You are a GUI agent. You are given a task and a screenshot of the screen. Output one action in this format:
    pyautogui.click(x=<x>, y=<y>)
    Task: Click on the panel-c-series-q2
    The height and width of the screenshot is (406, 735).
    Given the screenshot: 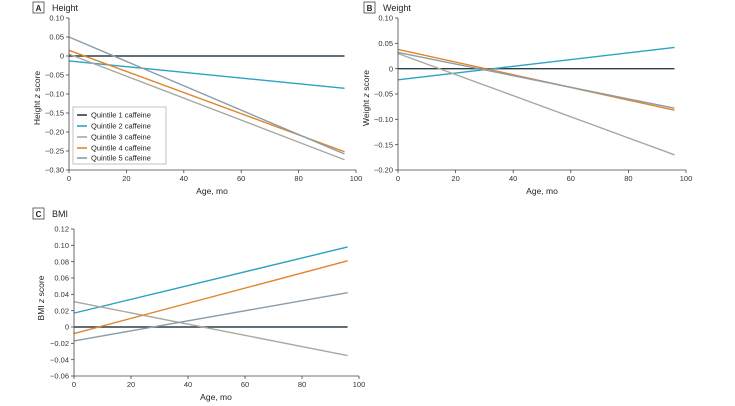 What is the action you would take?
    pyautogui.click(x=210, y=280)
    